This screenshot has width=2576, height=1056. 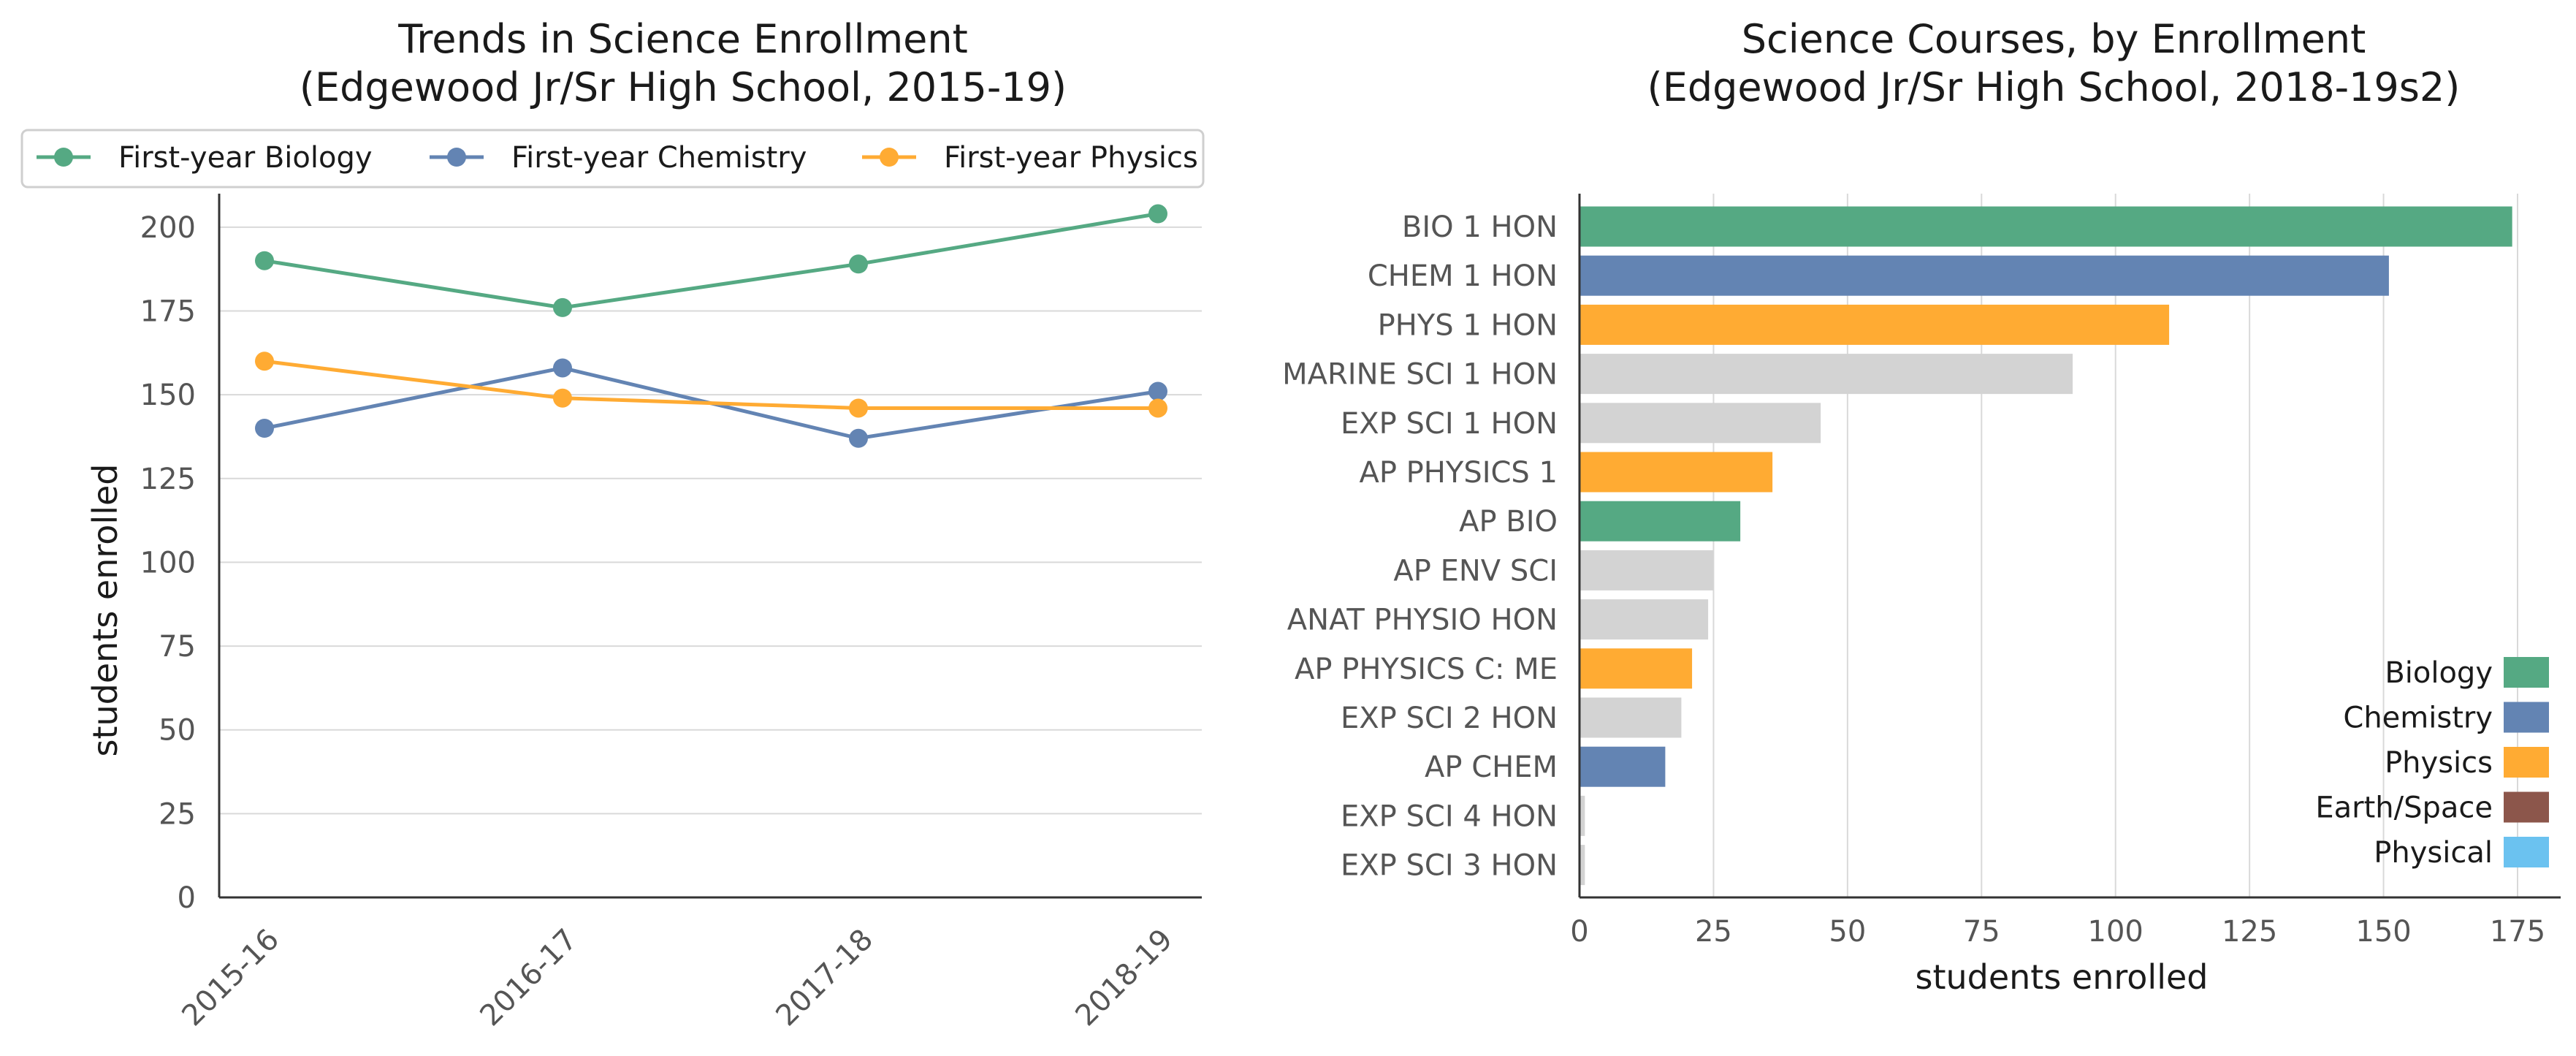 I want to click on y-tick-label: 100, so click(x=168, y=563).